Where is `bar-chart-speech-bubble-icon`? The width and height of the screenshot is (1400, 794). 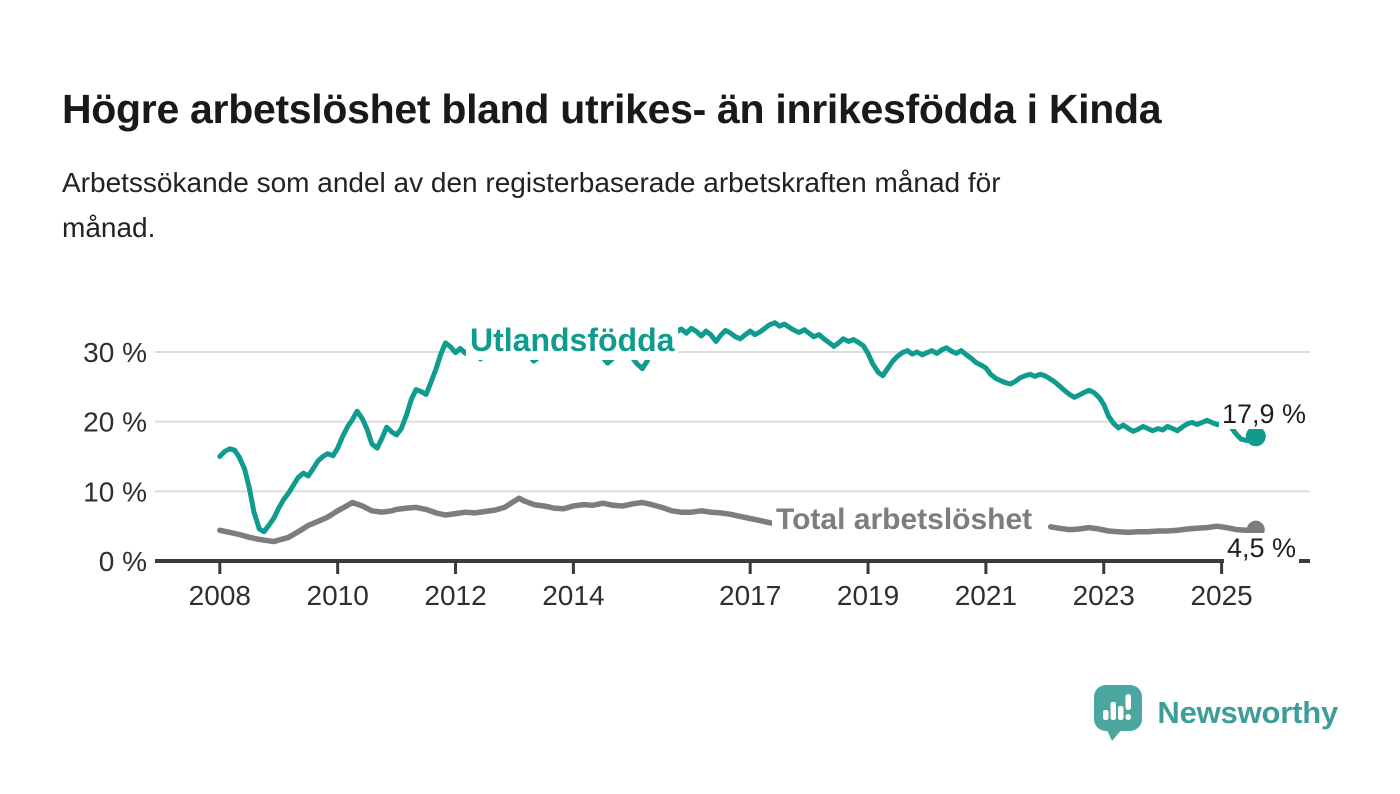 bar-chart-speech-bubble-icon is located at coordinates (1118, 713).